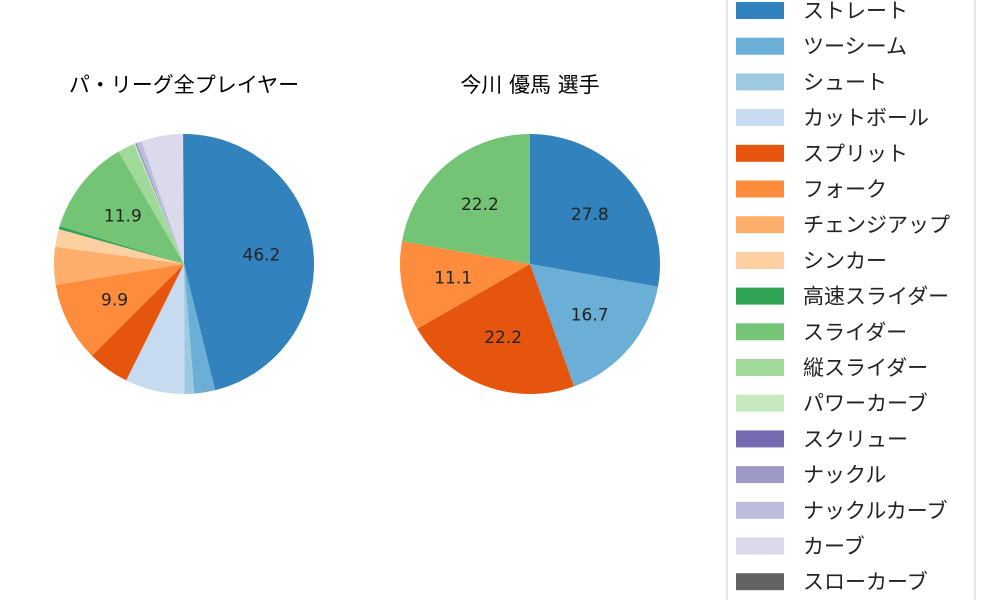 The width and height of the screenshot is (1000, 600). What do you see at coordinates (865, 404) in the screenshot?
I see `legend-label: パワーカーブ` at bounding box center [865, 404].